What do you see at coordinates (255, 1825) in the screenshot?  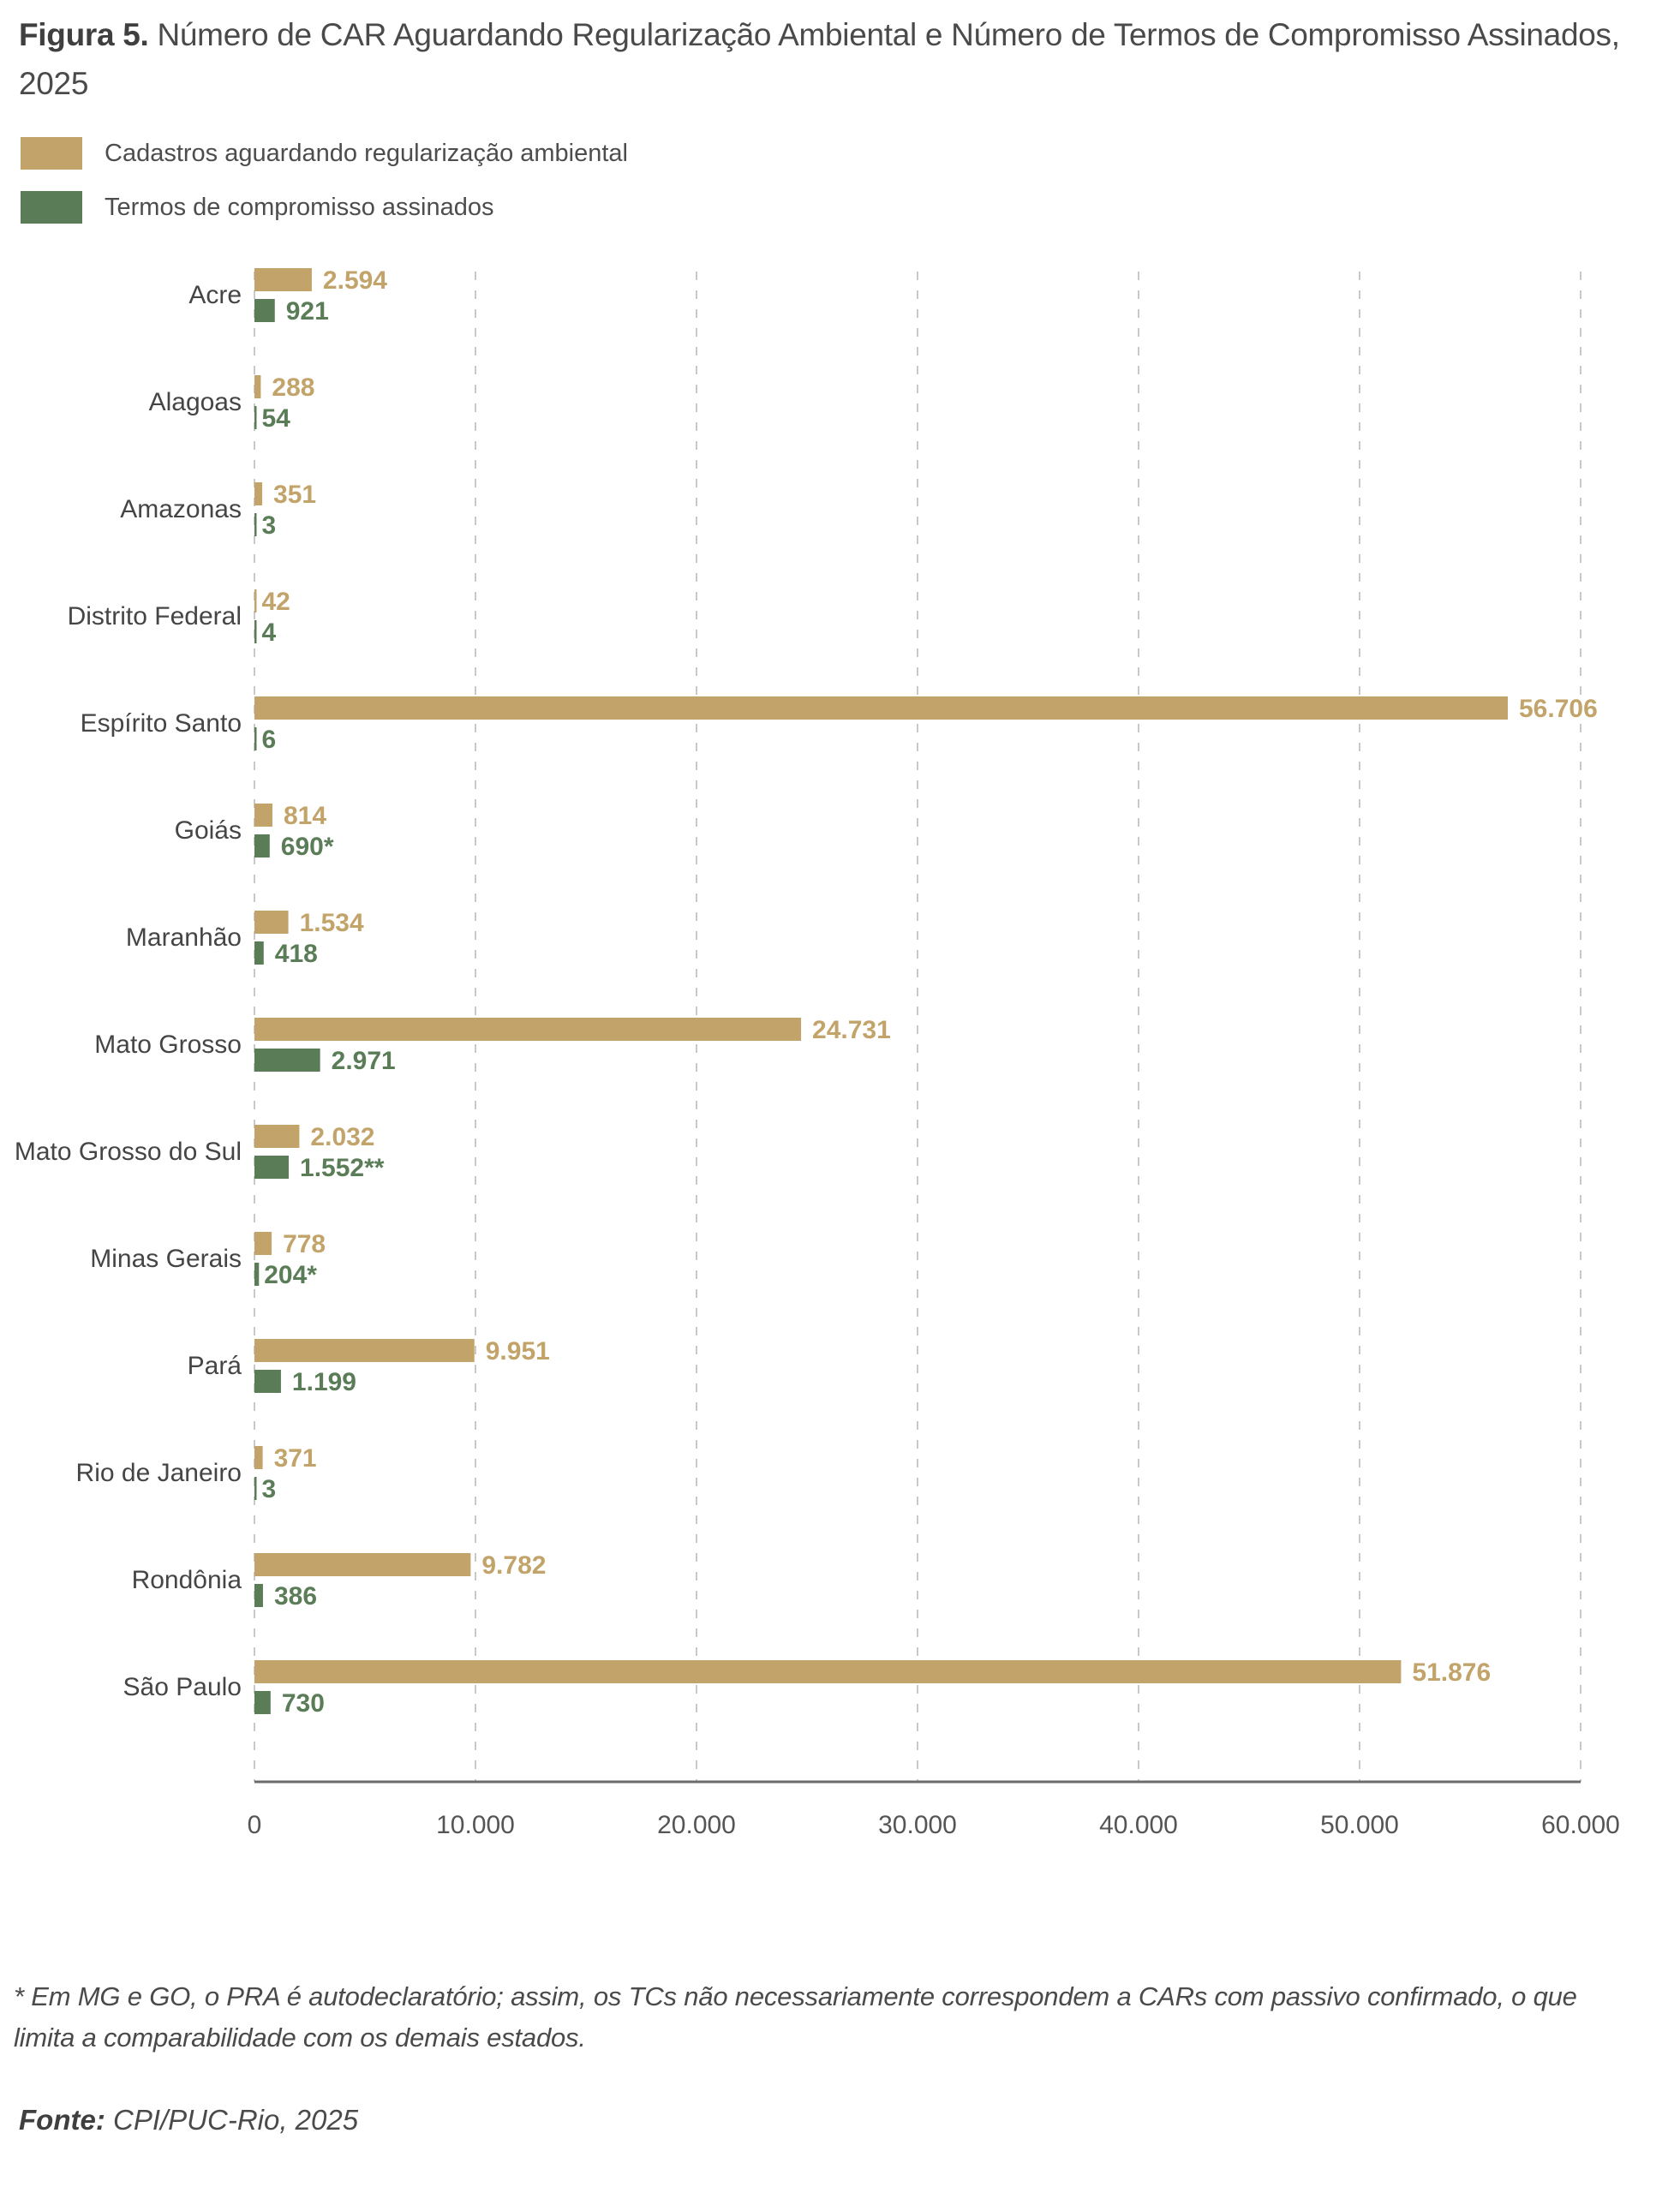 I see `x-tick-label: 0` at bounding box center [255, 1825].